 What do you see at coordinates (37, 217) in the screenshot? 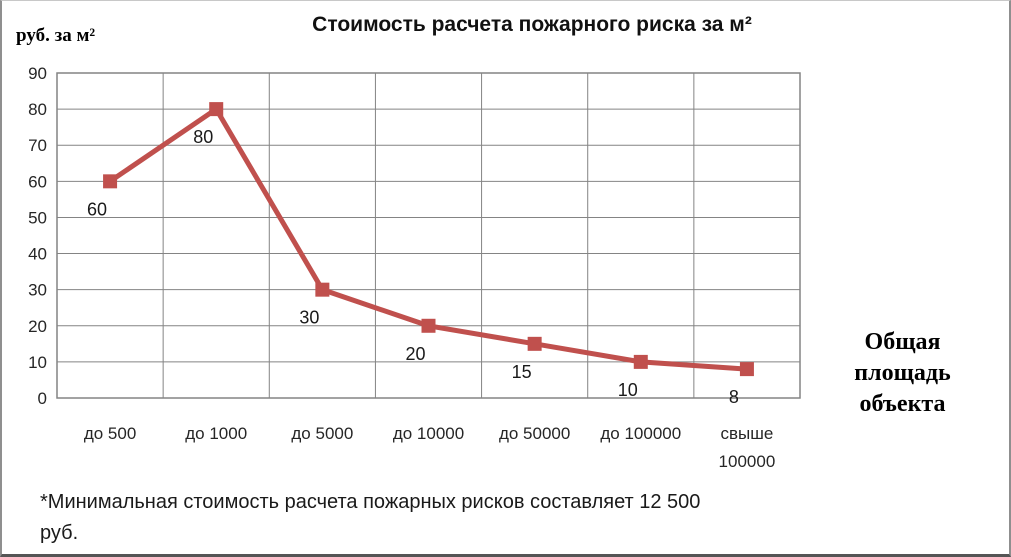
I see `y-tick-label: 50` at bounding box center [37, 217].